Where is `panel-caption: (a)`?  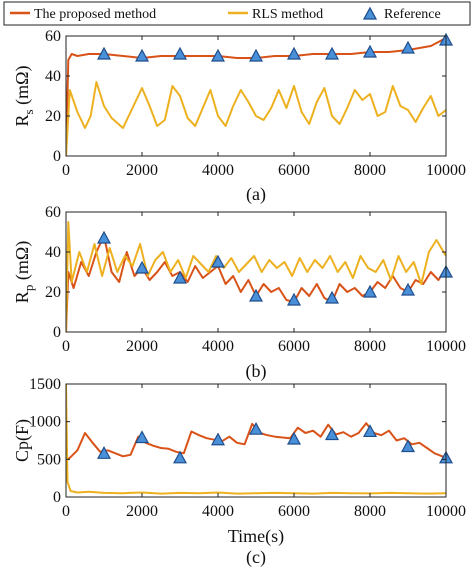 panel-caption: (a) is located at coordinates (256, 194).